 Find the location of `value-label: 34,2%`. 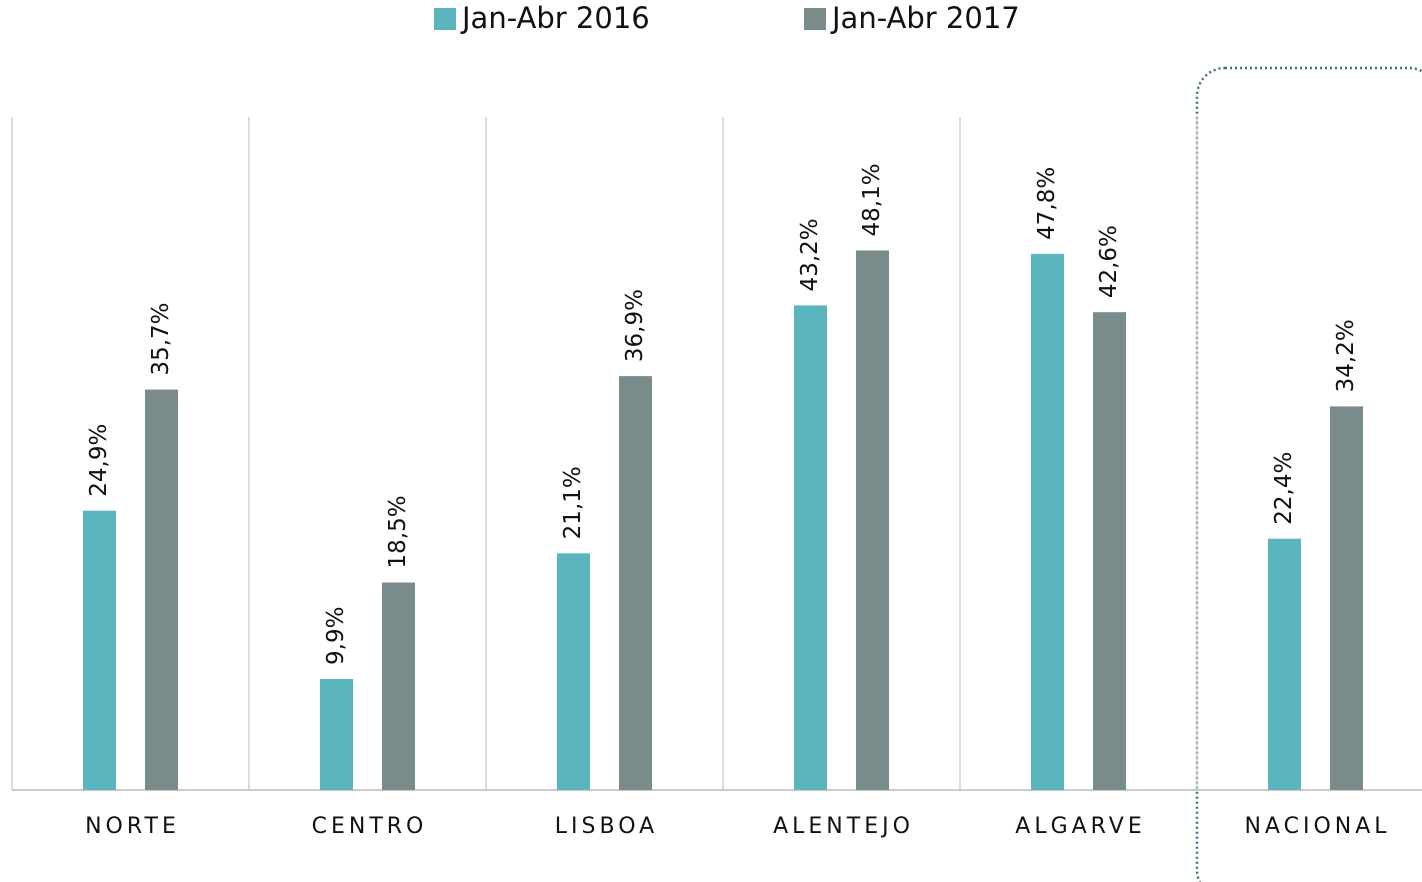

value-label: 34,2% is located at coordinates (1346, 355).